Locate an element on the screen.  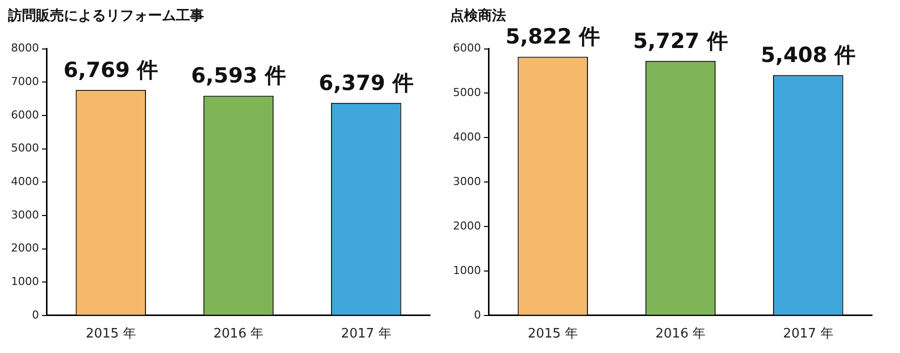
data-label: 6,593 件 is located at coordinates (238, 76).